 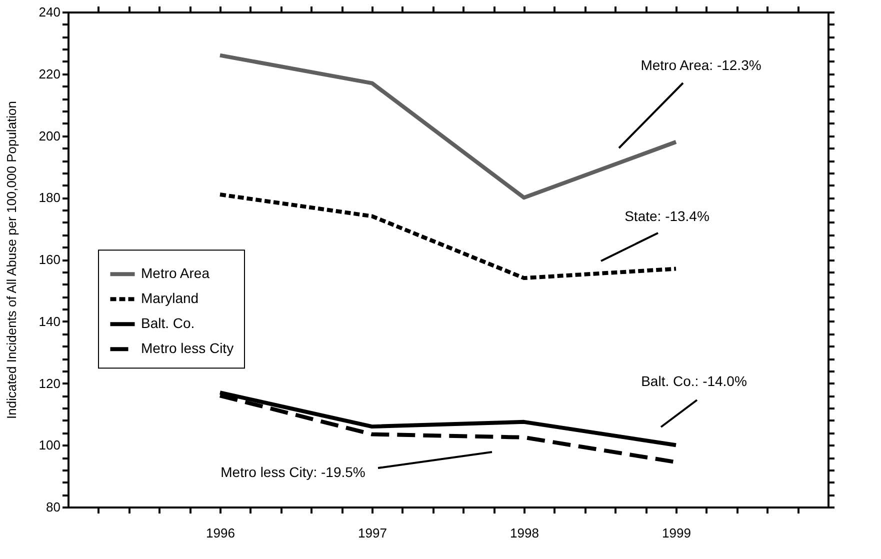 I want to click on y-tick-label: 120, so click(x=49, y=383).